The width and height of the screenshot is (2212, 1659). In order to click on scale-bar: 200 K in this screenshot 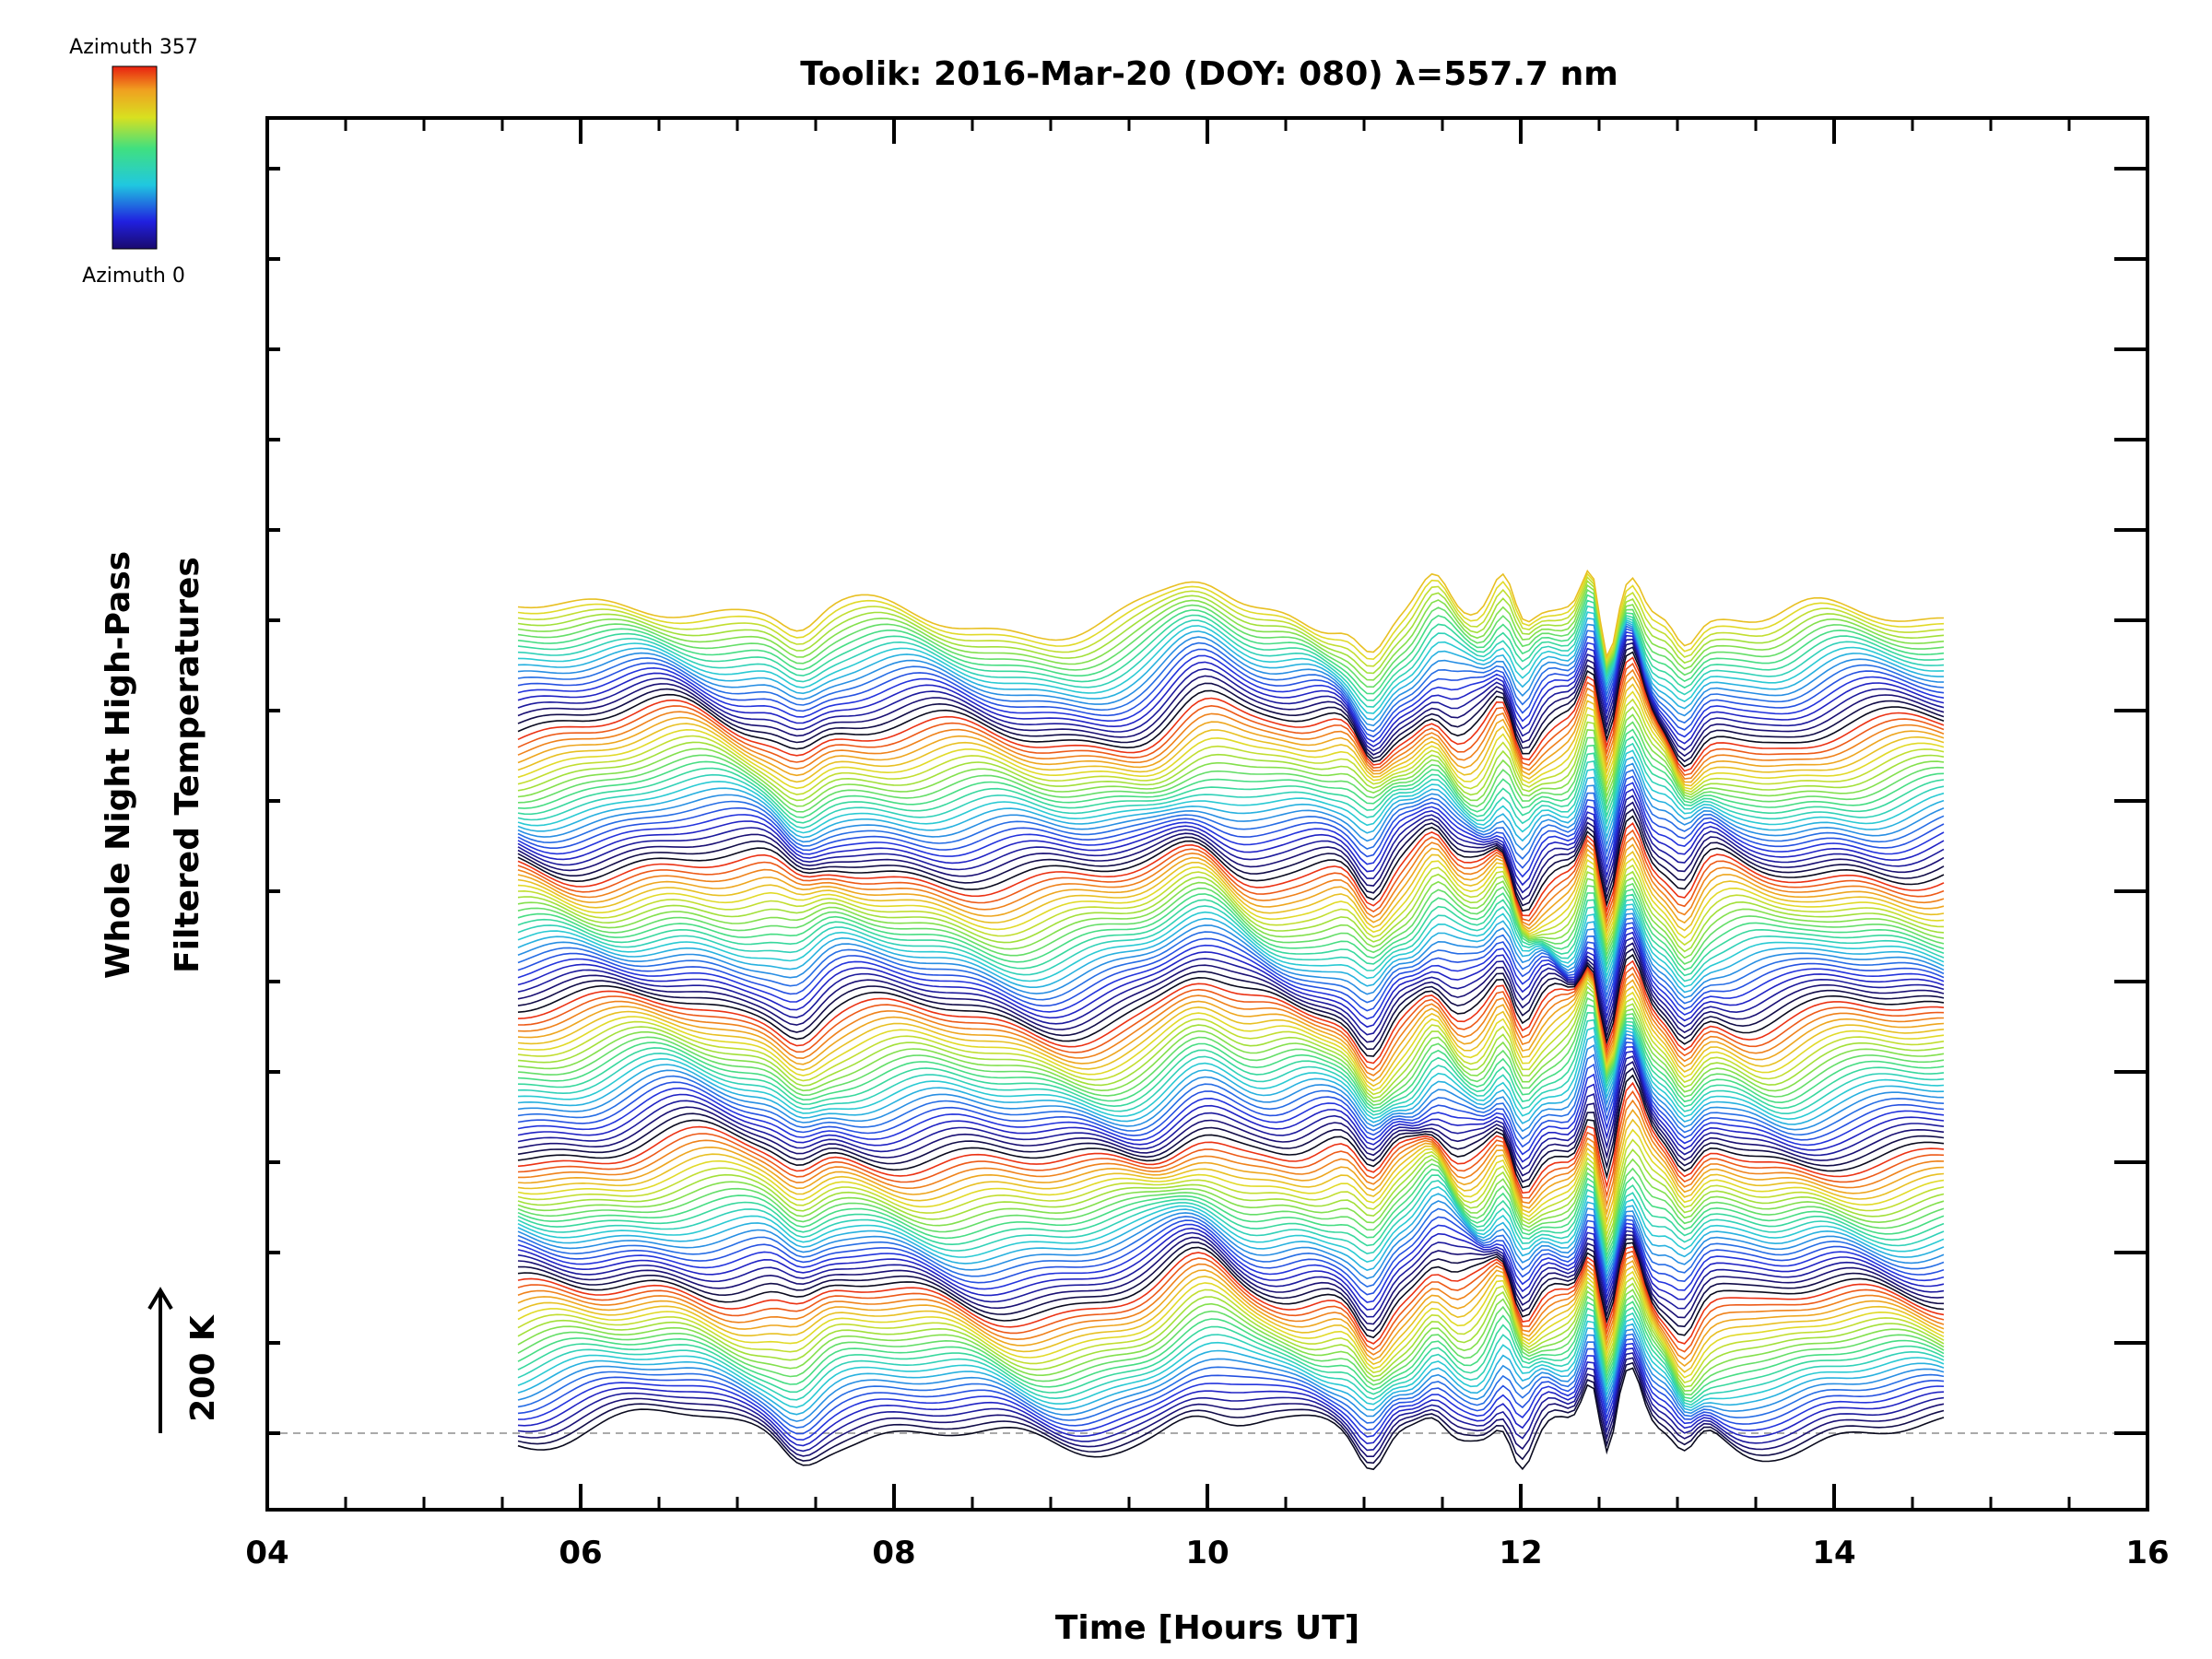, I will do `click(184, 1360)`.